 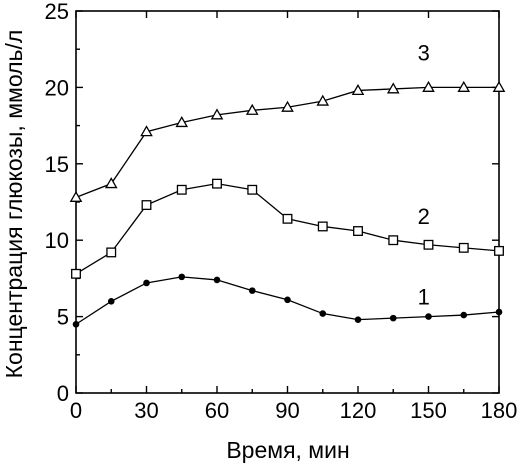 I want to click on y-tick-label: 15, so click(x=57, y=164).